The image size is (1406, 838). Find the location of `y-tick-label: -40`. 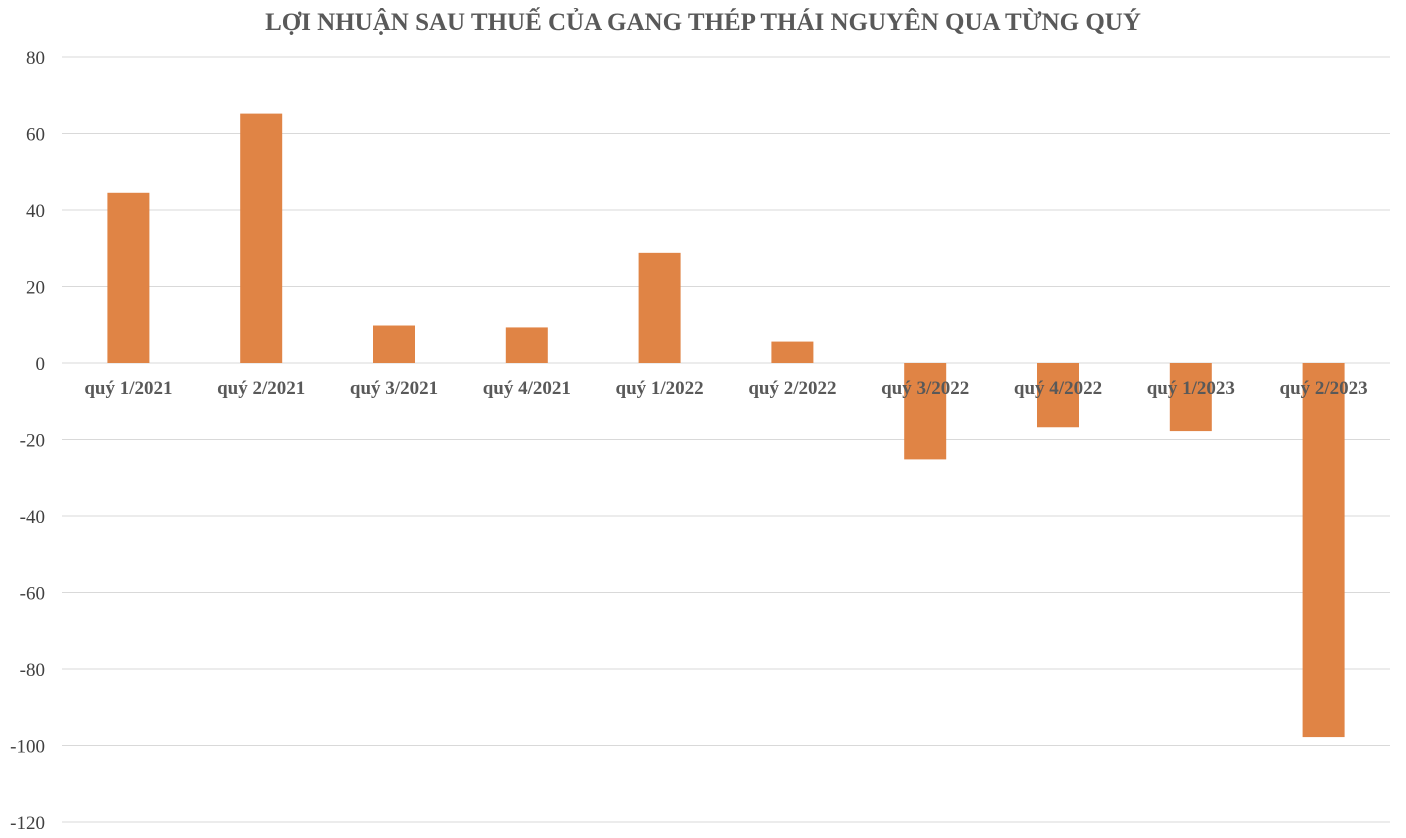

y-tick-label: -40 is located at coordinates (32, 517).